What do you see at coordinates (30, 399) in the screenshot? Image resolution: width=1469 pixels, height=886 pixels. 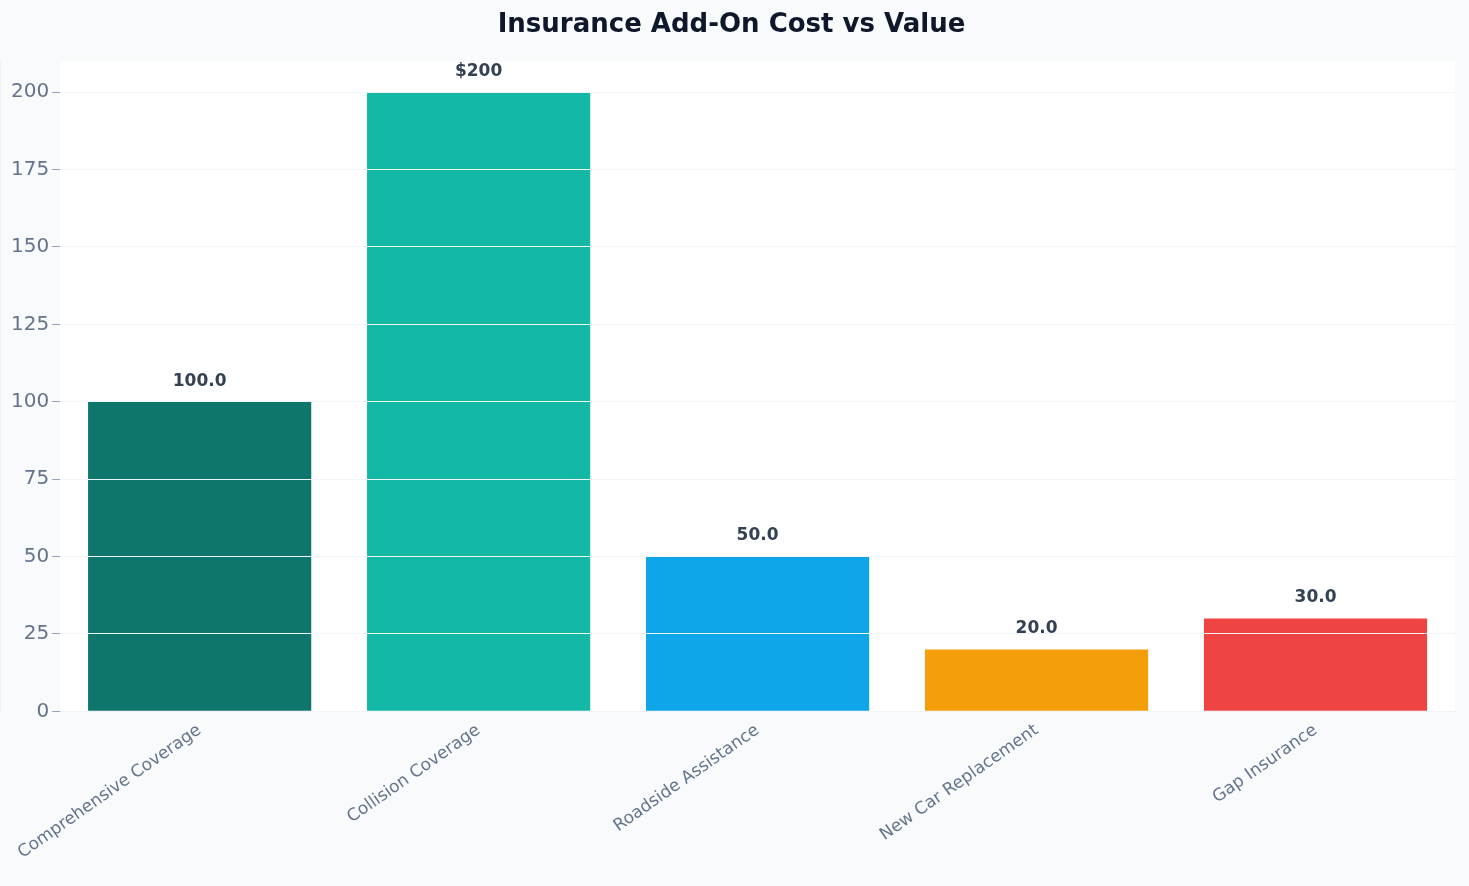 I see `y-tick-label: 100` at bounding box center [30, 399].